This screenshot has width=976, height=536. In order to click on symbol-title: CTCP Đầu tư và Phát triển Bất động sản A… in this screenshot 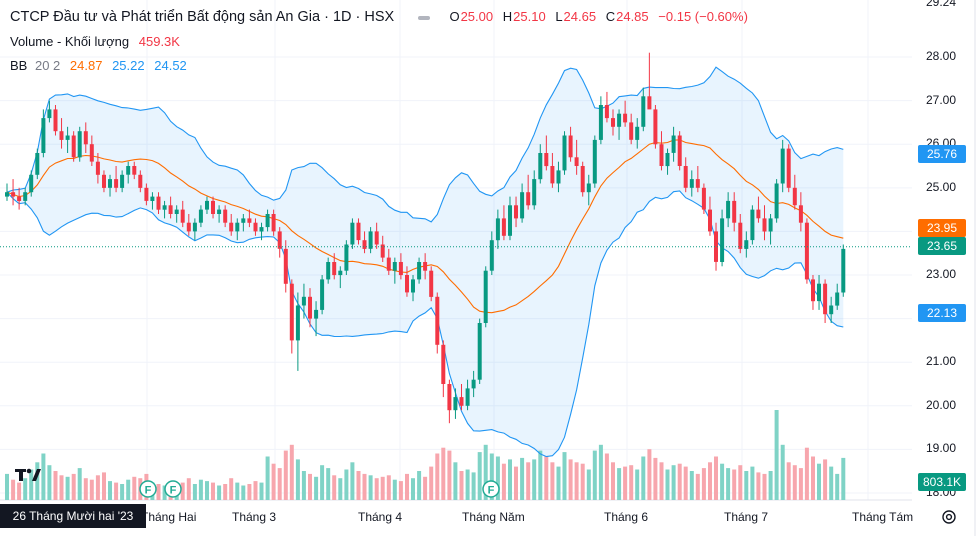, I will do `click(202, 17)`.